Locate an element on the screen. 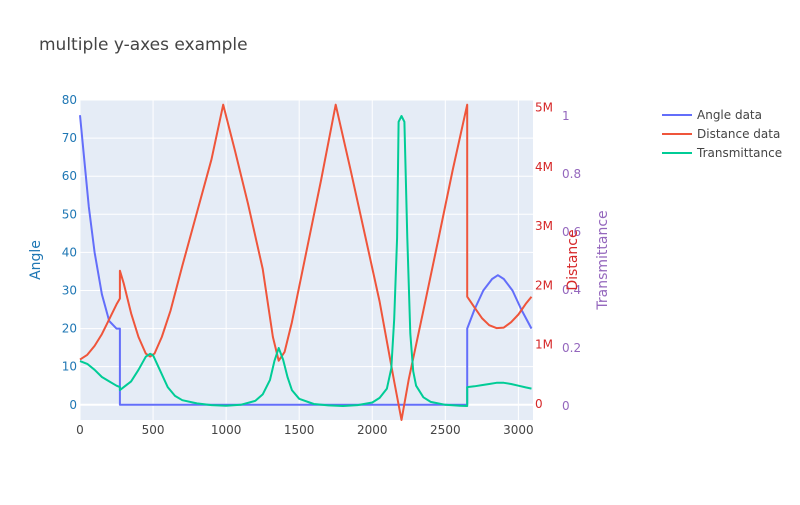  y1-tick-label: 0 is located at coordinates (73, 405).